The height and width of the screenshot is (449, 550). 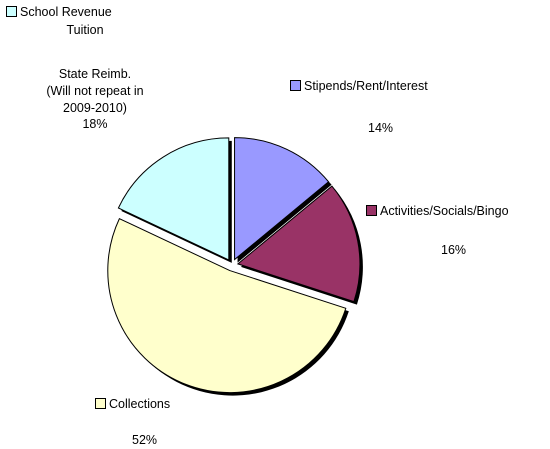 I want to click on pie-slice-stipends, so click(x=282, y=199).